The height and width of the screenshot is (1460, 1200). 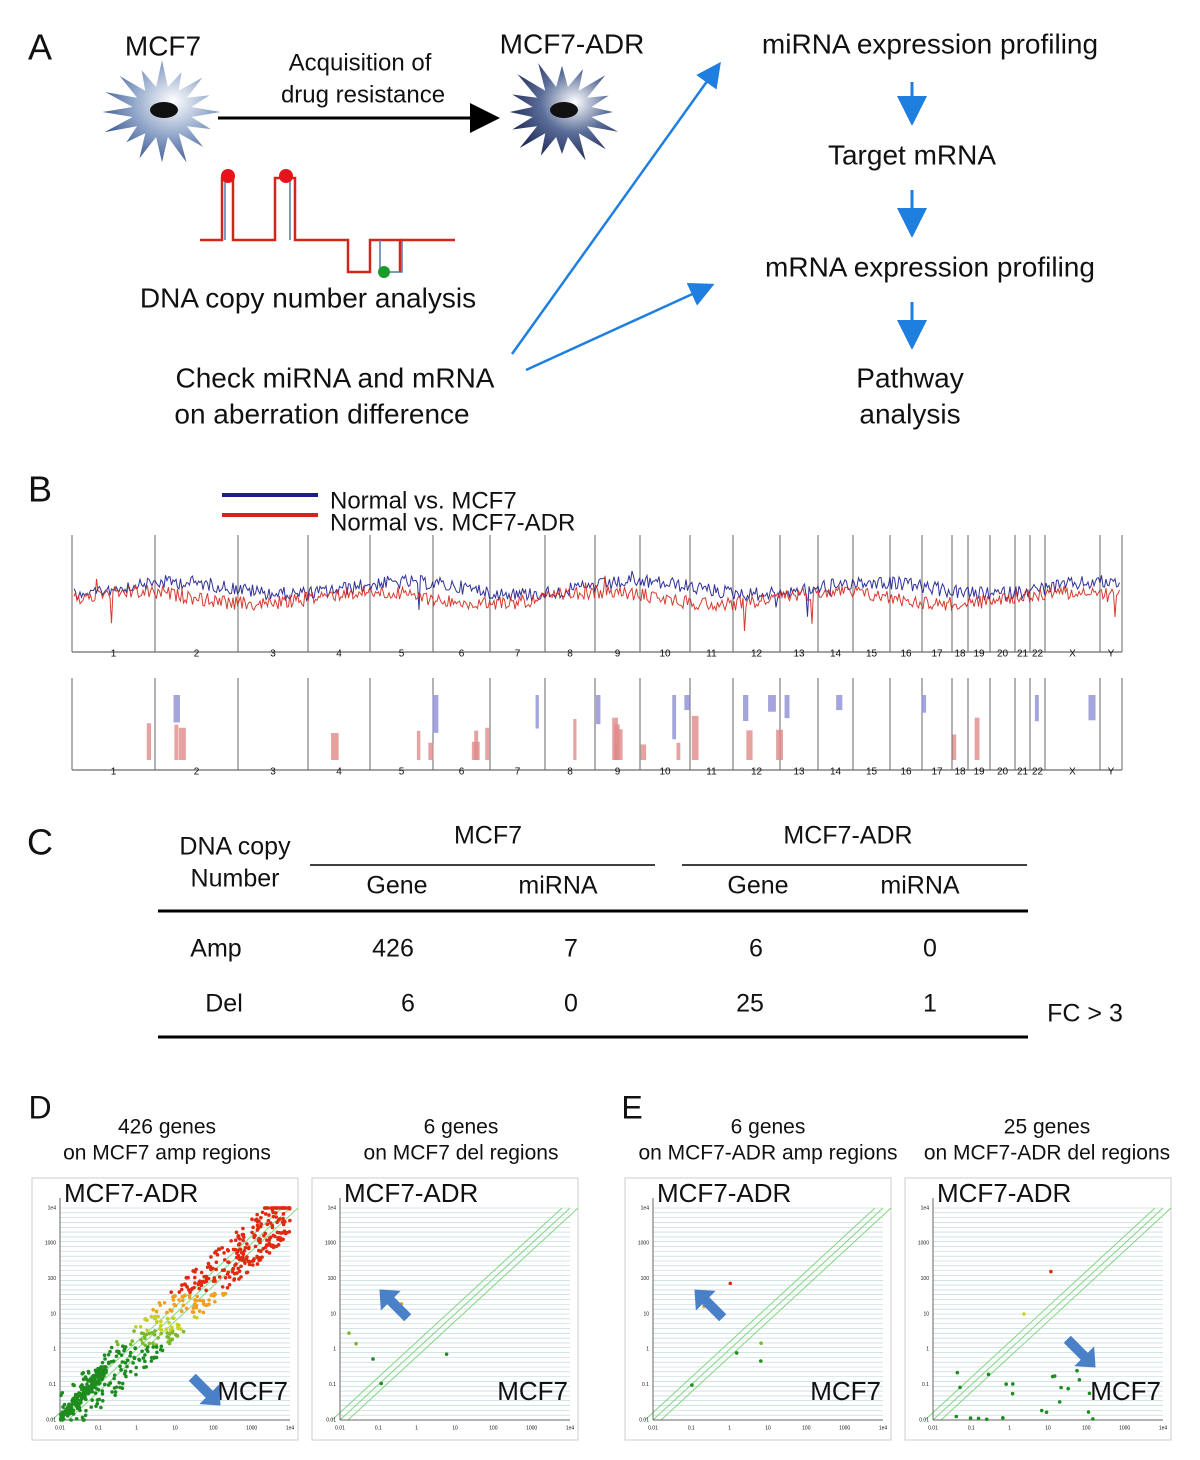 I want to click on table-corner: DNA copy, so click(x=235, y=847).